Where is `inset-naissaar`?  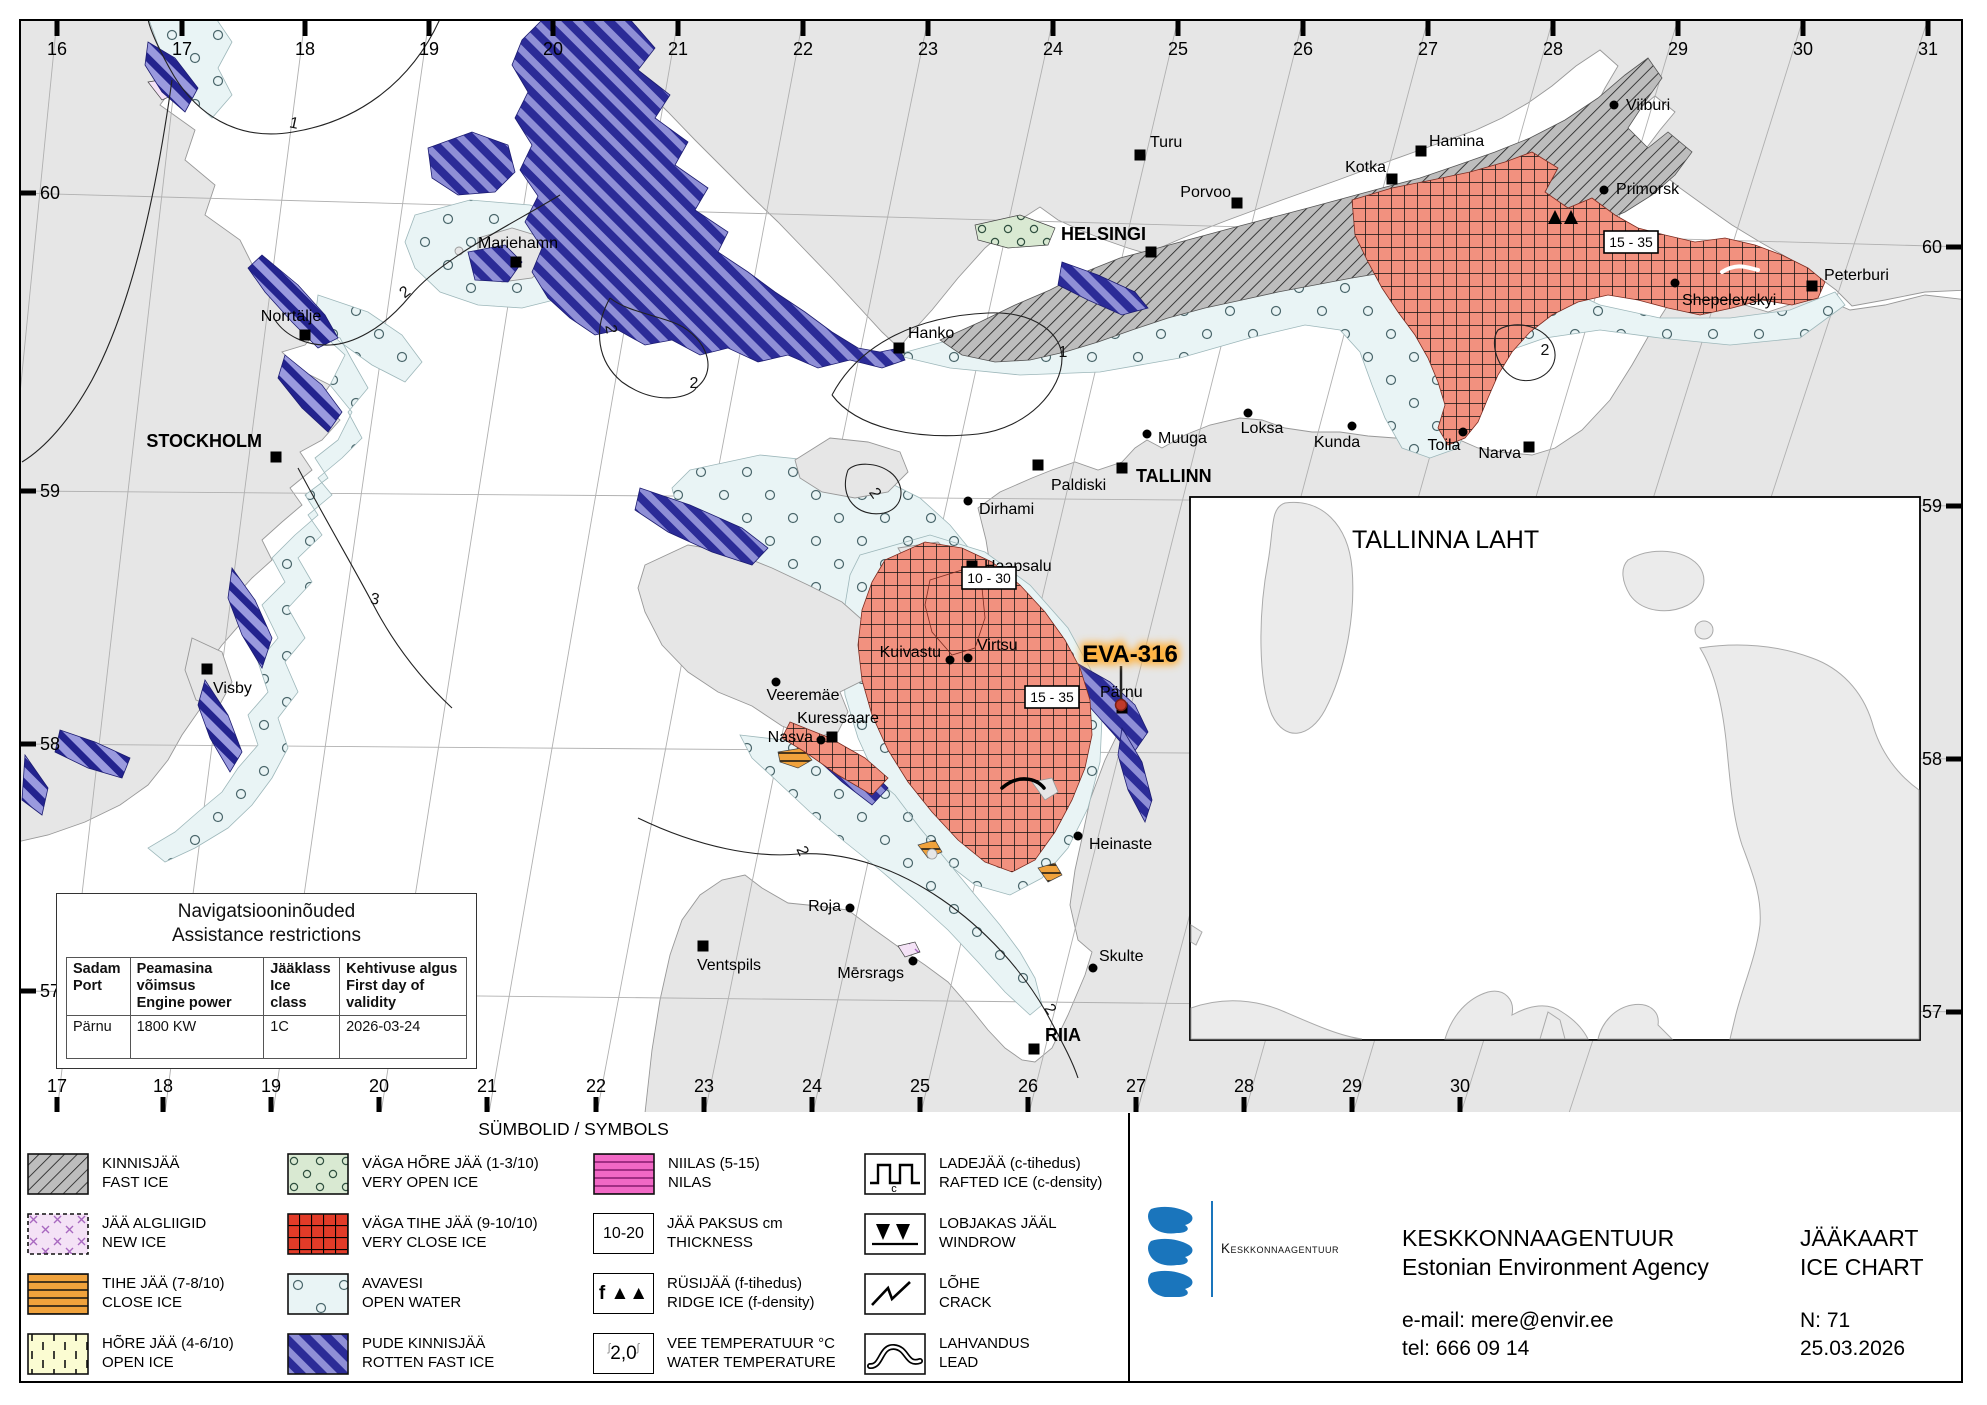 inset-naissaar is located at coordinates (1307, 617).